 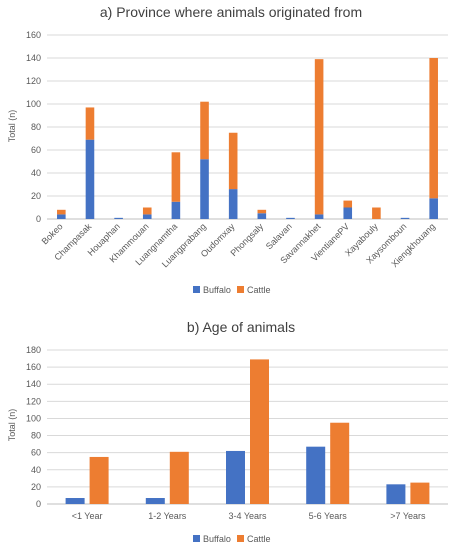 I want to click on province-y-tick-label: 100, so click(x=33, y=104).